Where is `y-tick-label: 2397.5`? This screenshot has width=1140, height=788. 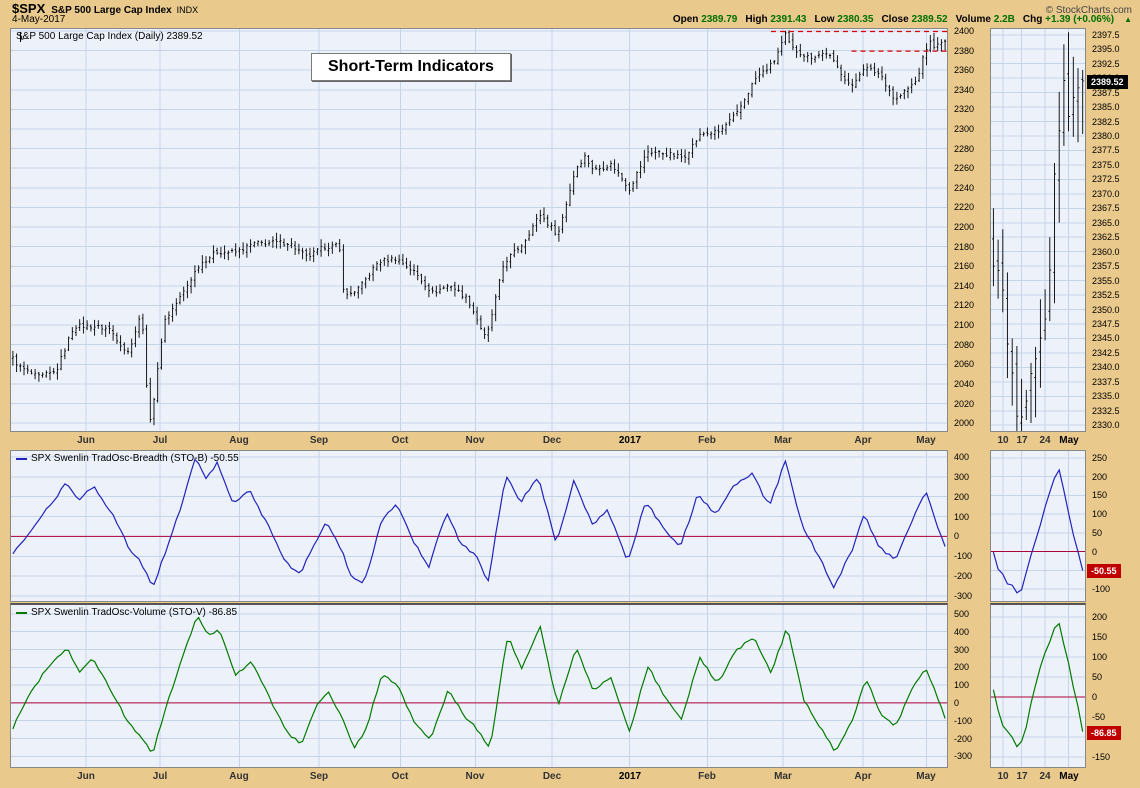
y-tick-label: 2397.5 is located at coordinates (1106, 35).